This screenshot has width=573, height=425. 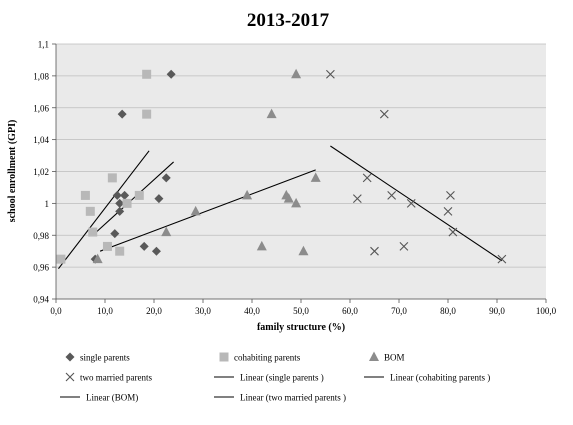 What do you see at coordinates (154, 311) in the screenshot?
I see `x-tick-label: 20,0` at bounding box center [154, 311].